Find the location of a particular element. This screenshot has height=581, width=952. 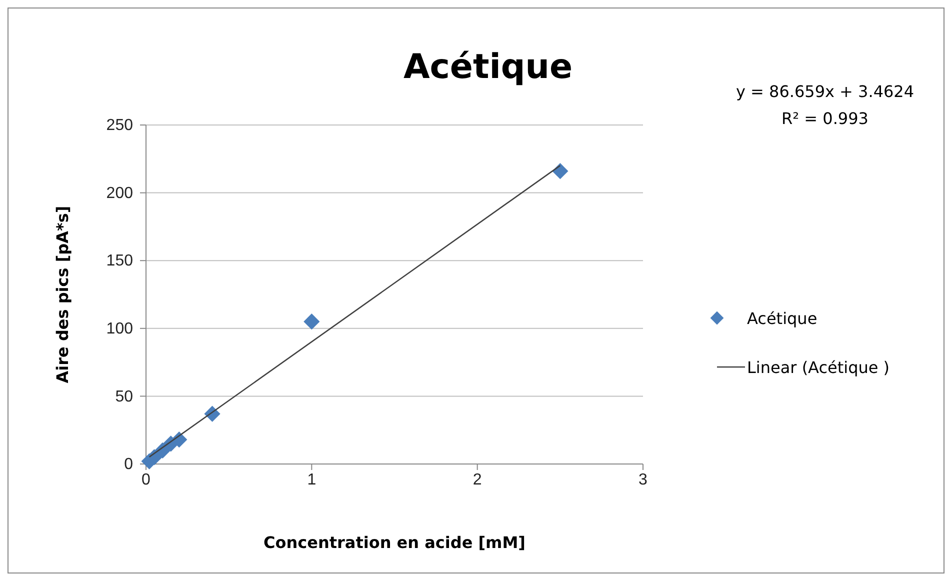

y-tick-label: 50 is located at coordinates (124, 397).